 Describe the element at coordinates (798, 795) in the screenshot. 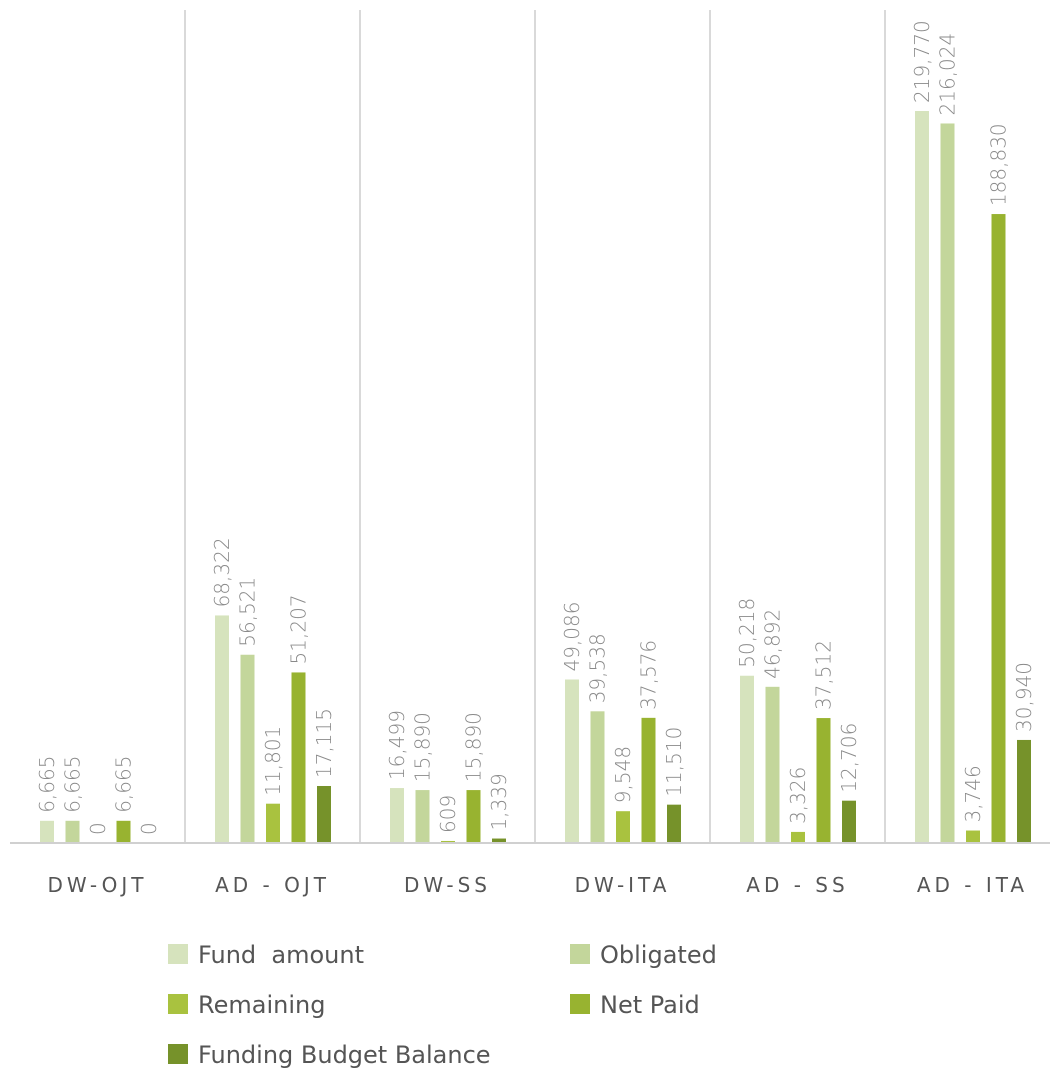

I see `data-label: 3,326` at that location.